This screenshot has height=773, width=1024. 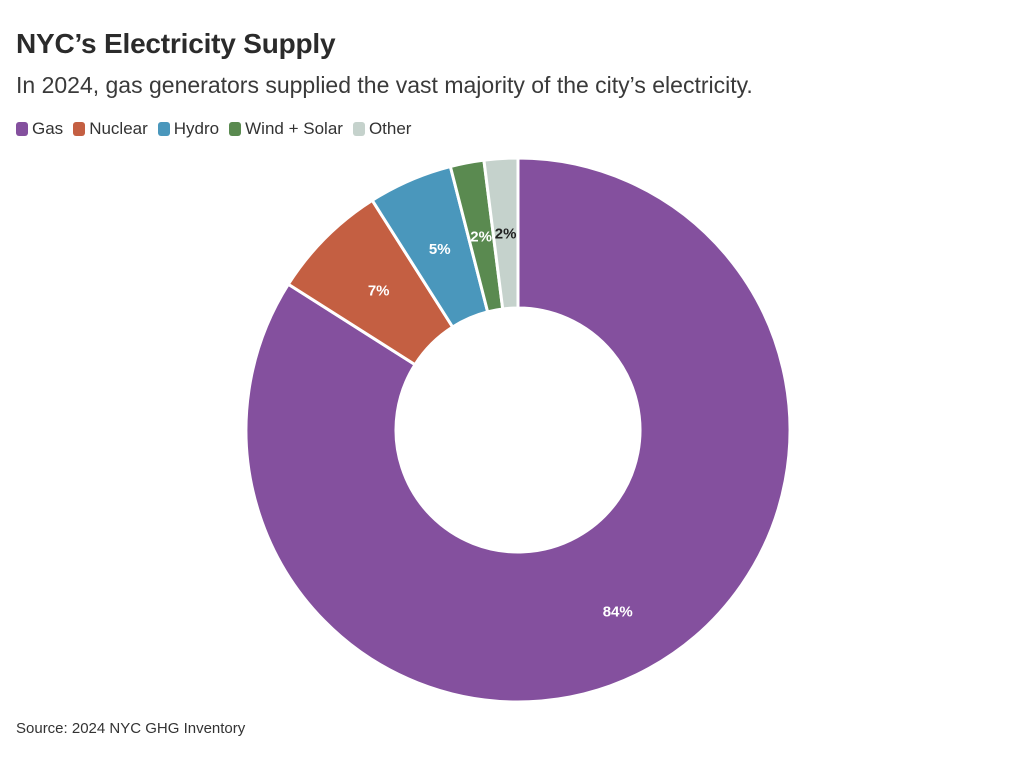 What do you see at coordinates (390, 128) in the screenshot?
I see `legend-label: Other` at bounding box center [390, 128].